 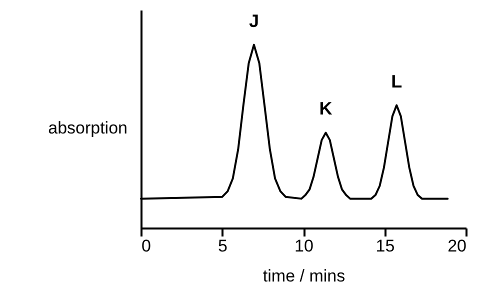 What do you see at coordinates (396, 81) in the screenshot?
I see `annotation: L` at bounding box center [396, 81].